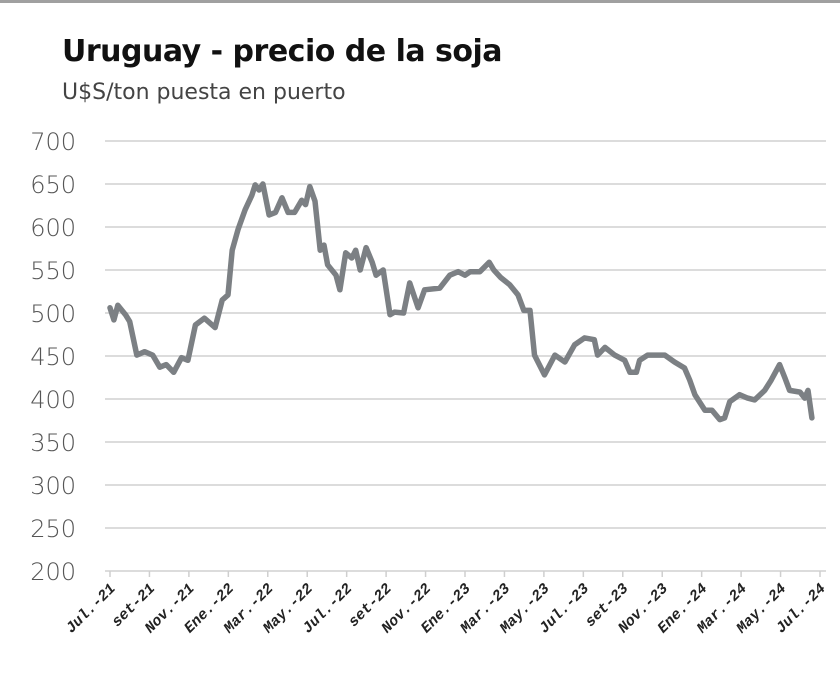  I want to click on y-tick-label: 250, so click(53, 529).